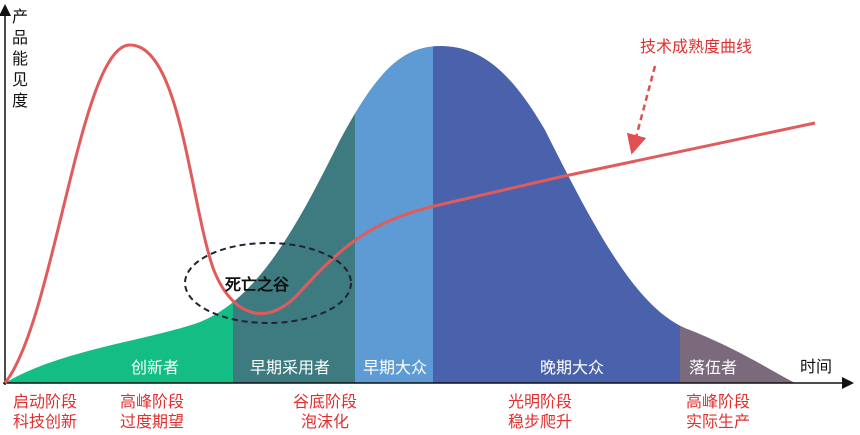 The height and width of the screenshot is (435, 860). I want to click on stage-label: 光明阶段, so click(540, 401).